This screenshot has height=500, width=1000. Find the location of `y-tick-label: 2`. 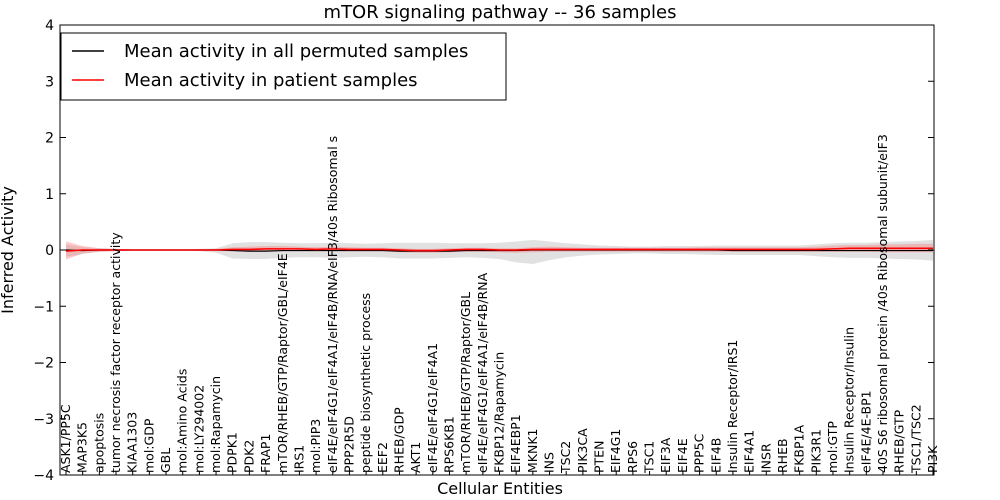

y-tick-label: 2 is located at coordinates (49, 139).